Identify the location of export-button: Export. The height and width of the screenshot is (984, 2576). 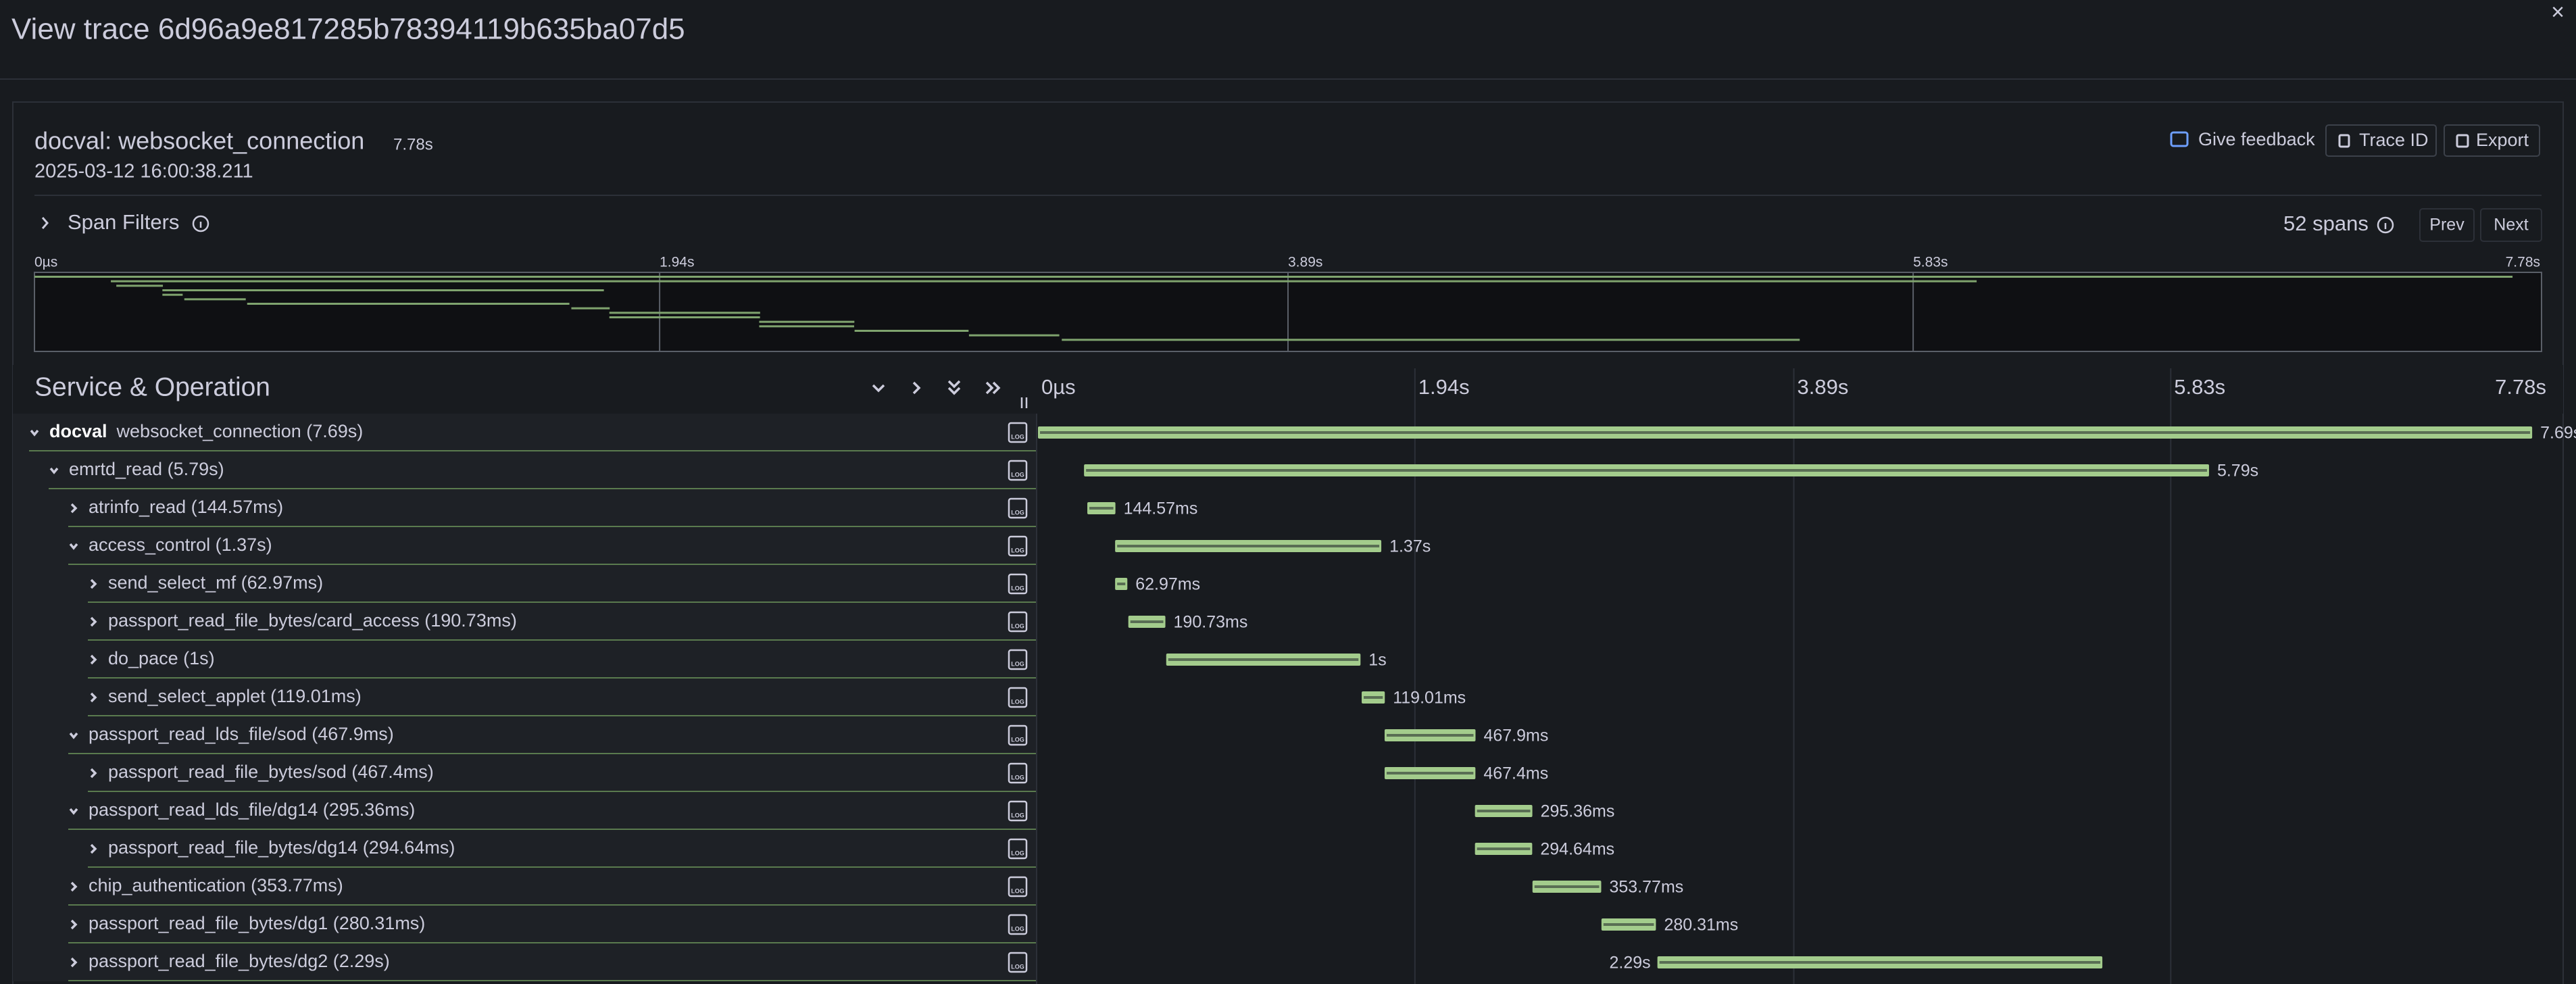
(2492, 141).